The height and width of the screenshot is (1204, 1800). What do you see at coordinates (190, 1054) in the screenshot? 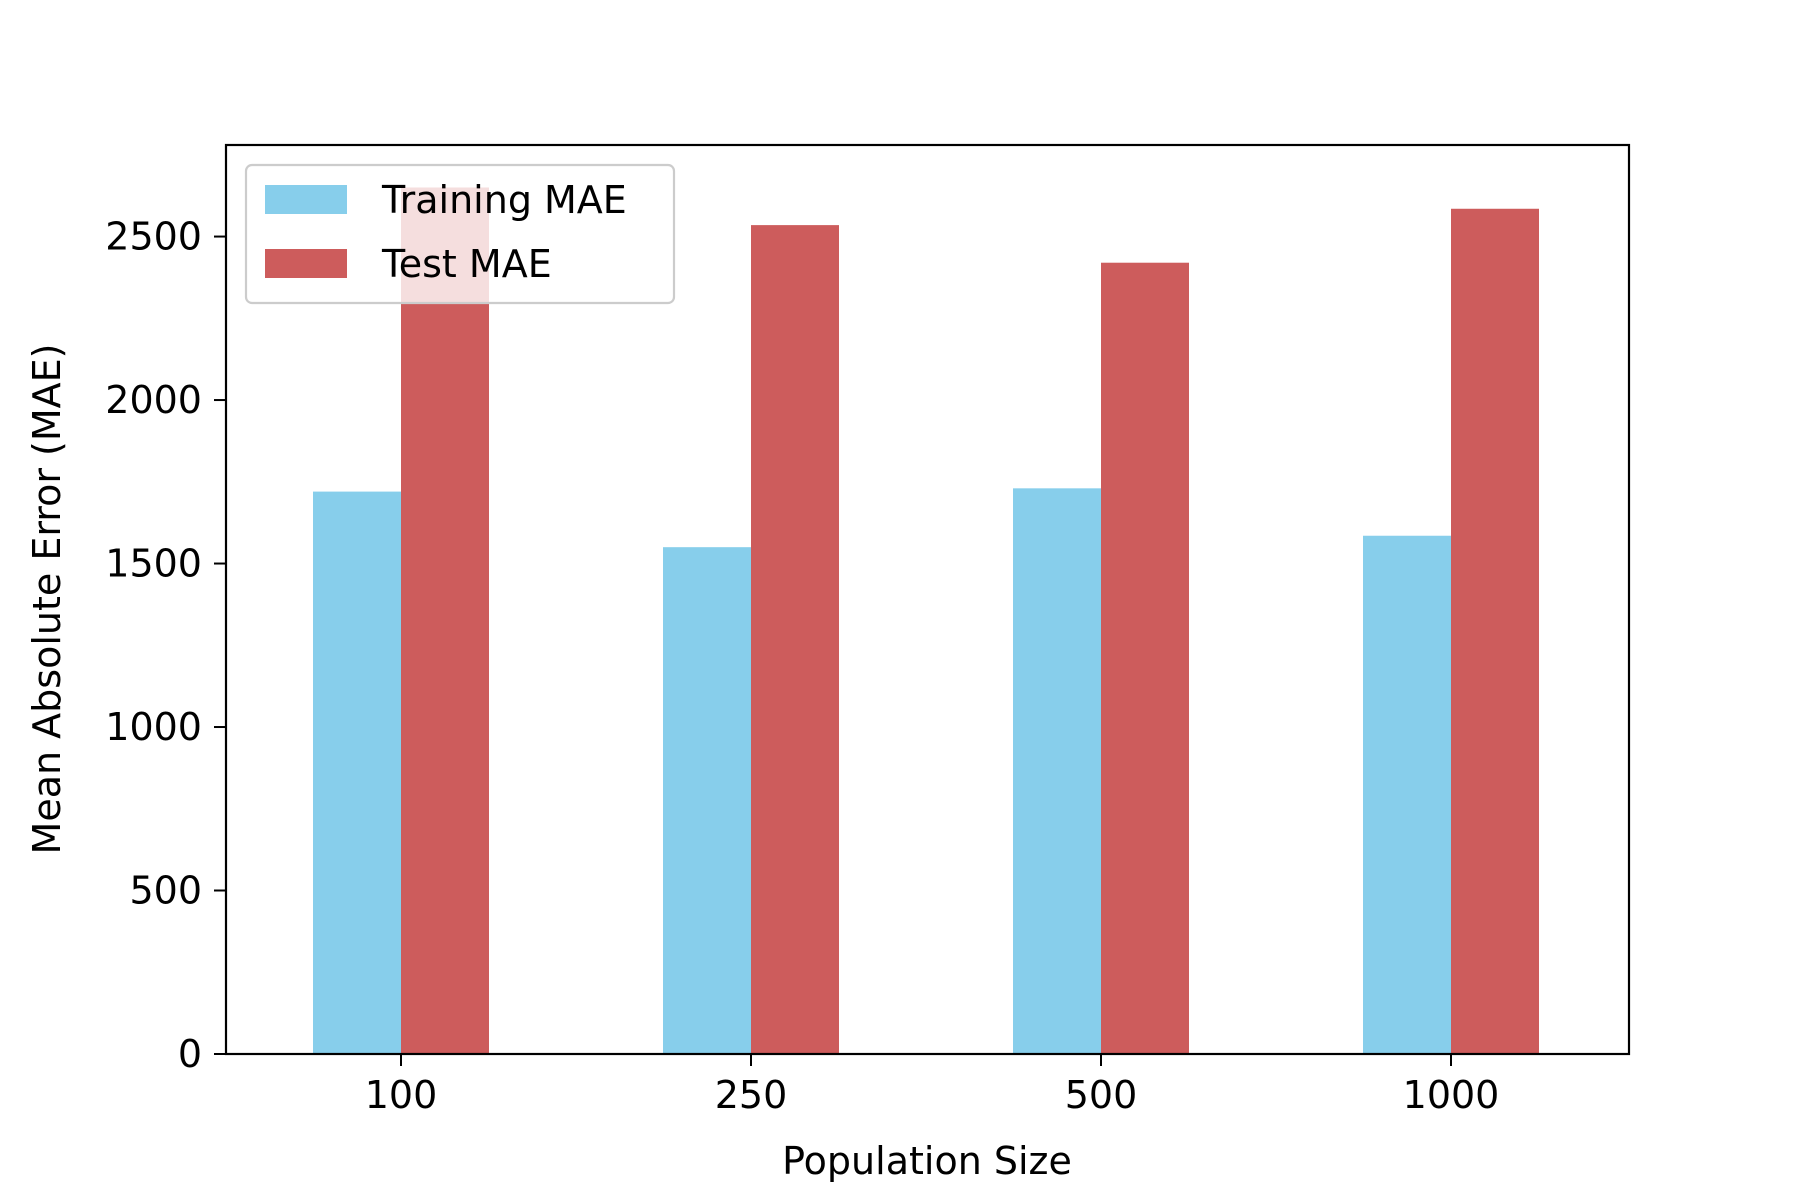
I see `y-tick-label-0: 0` at bounding box center [190, 1054].